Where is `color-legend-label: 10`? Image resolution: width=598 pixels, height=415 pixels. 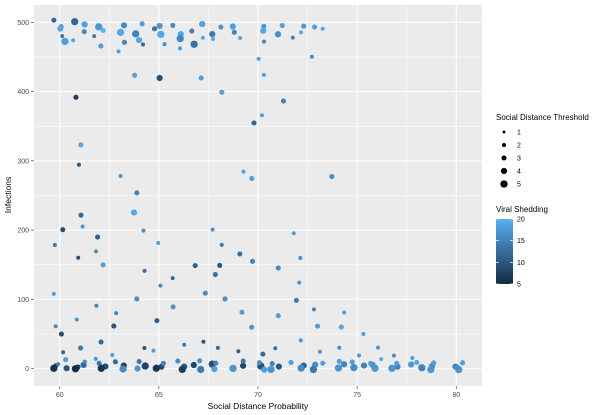 color-legend-label: 10 is located at coordinates (521, 263).